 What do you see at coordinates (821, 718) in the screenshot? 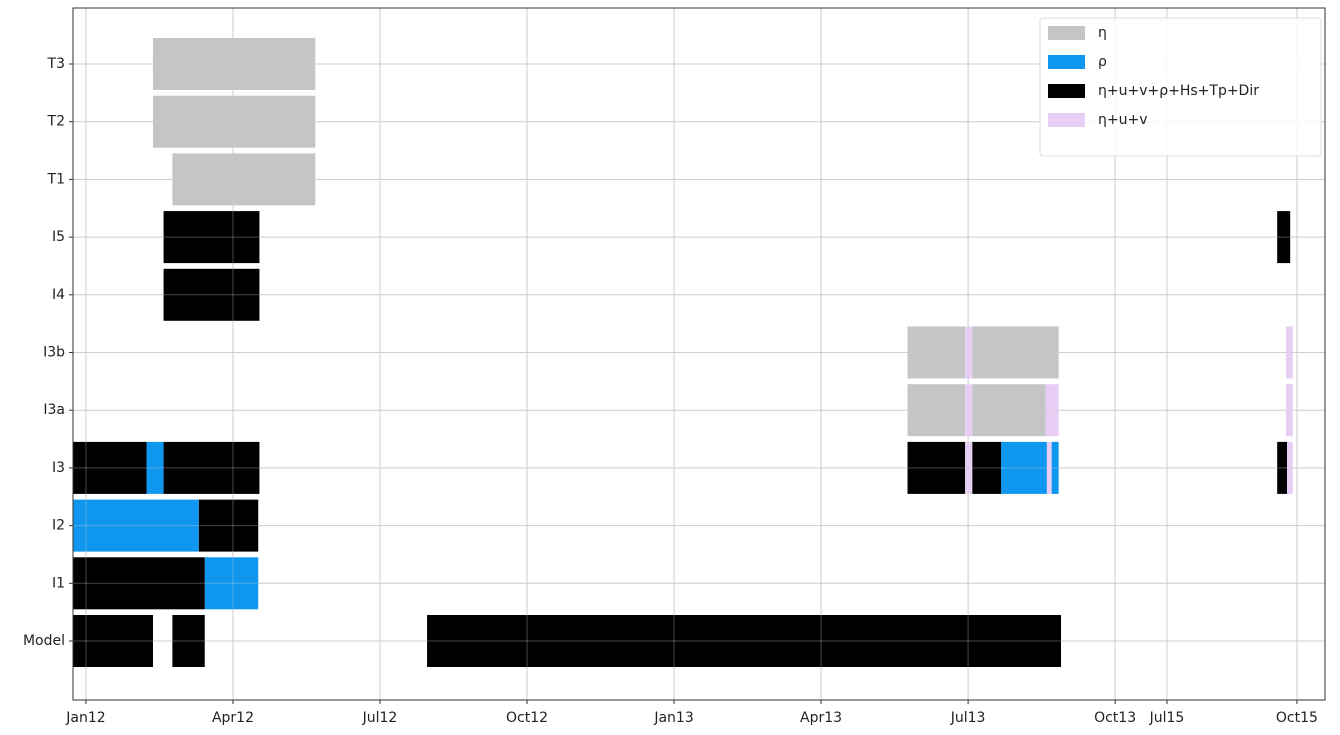
I see `x-tick-label: Apr13` at bounding box center [821, 718].